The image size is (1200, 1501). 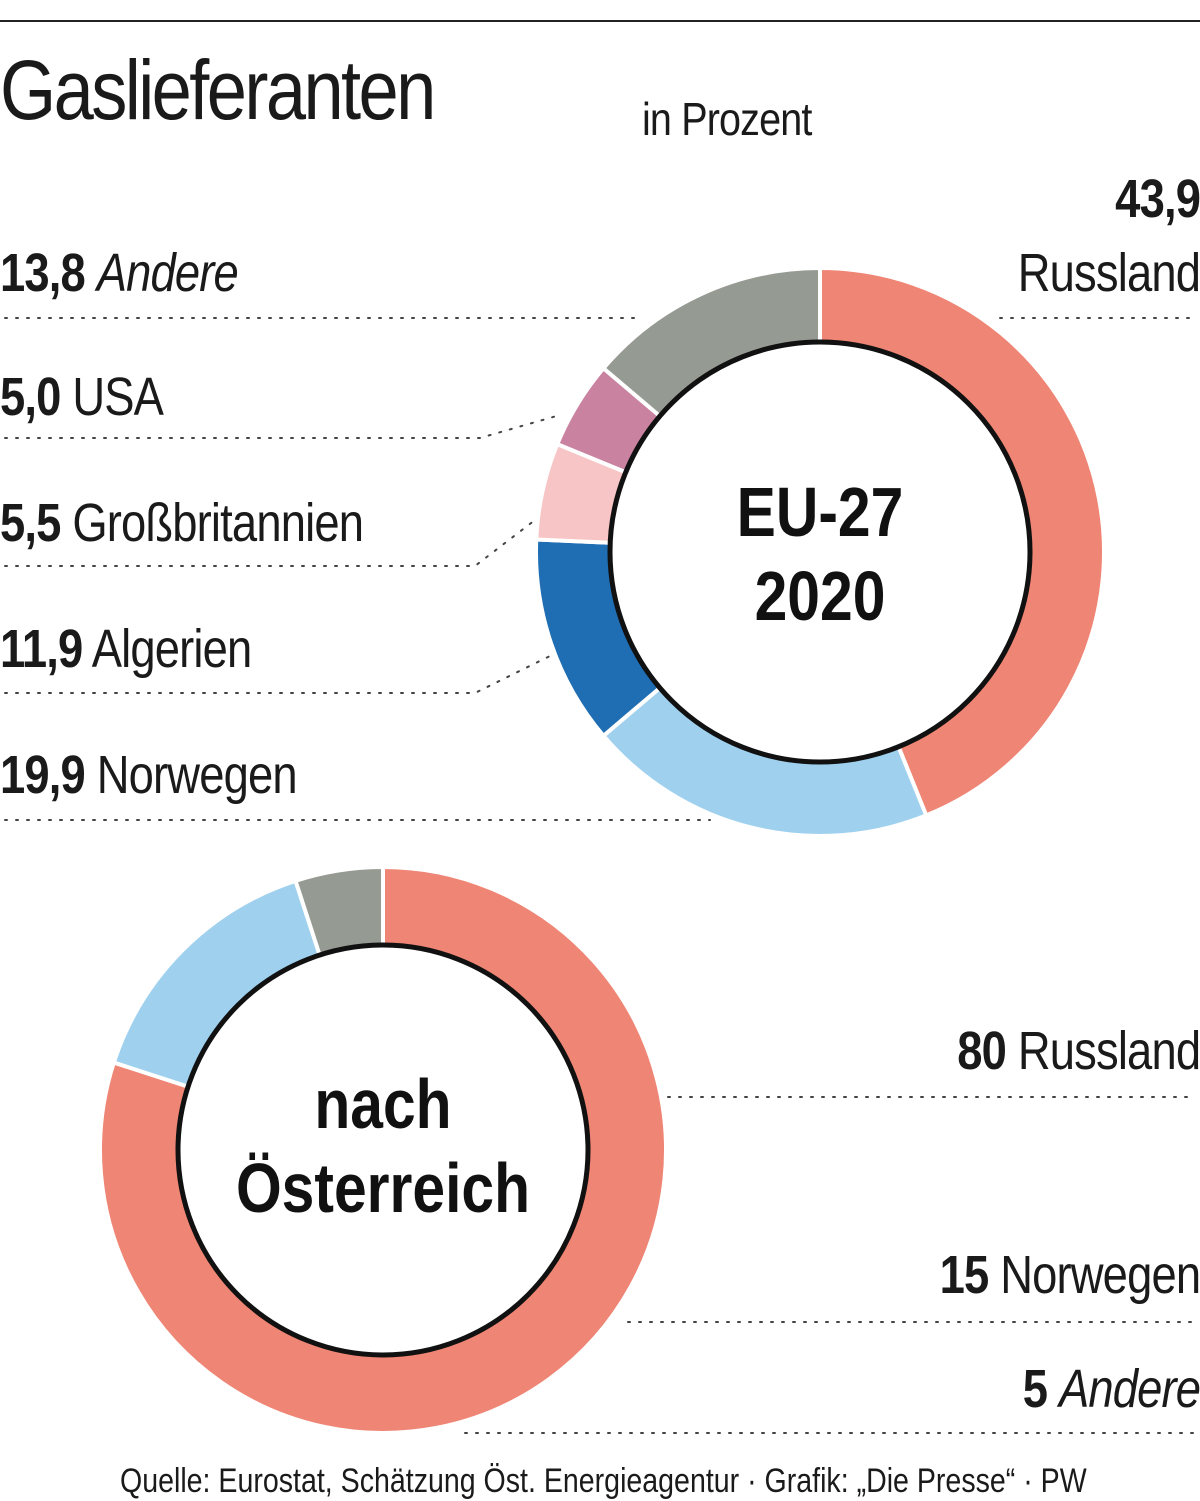 What do you see at coordinates (727, 119) in the screenshot?
I see `chart-subtitle: in Prozent` at bounding box center [727, 119].